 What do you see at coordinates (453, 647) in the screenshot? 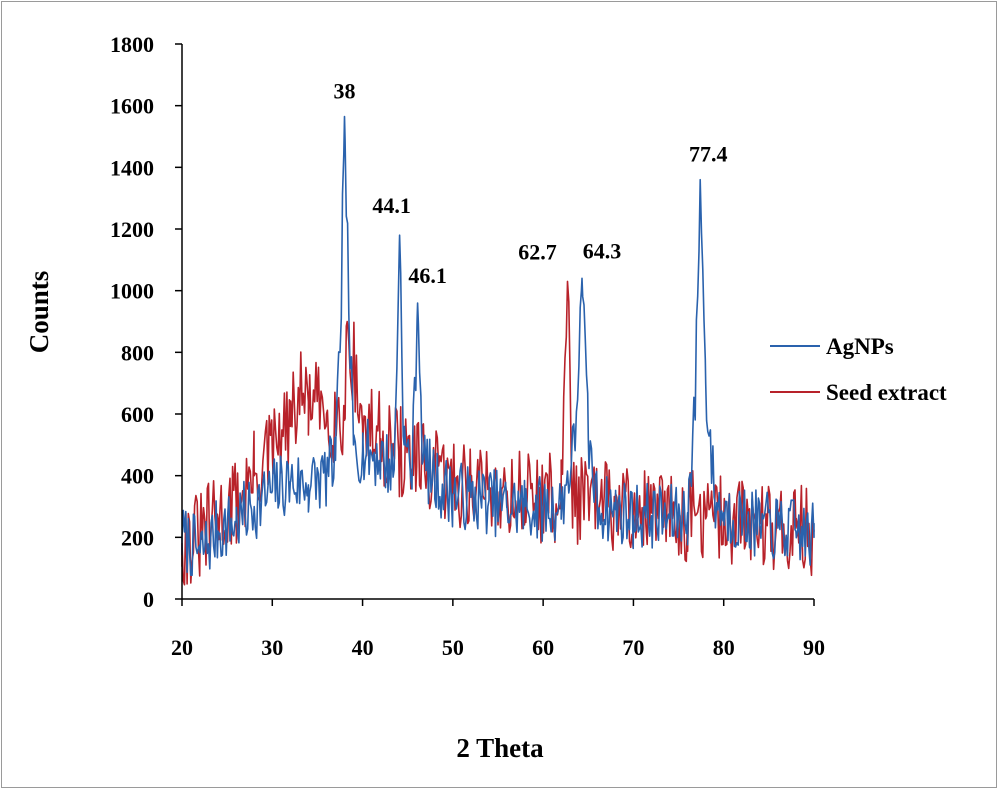
I see `x-tick-label: 50` at bounding box center [453, 647].